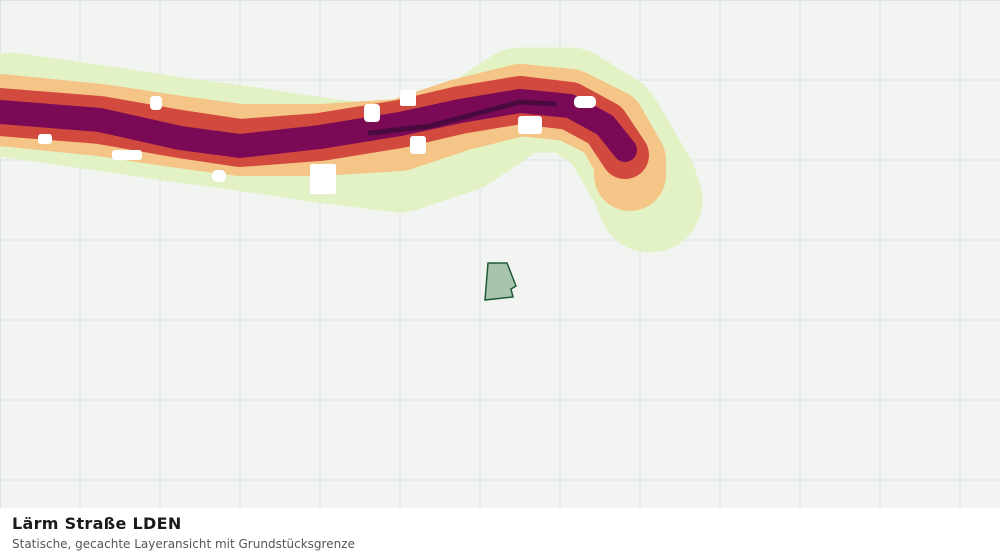 This screenshot has width=1000, height=560. I want to click on noise-band-high, so click(318, 125).